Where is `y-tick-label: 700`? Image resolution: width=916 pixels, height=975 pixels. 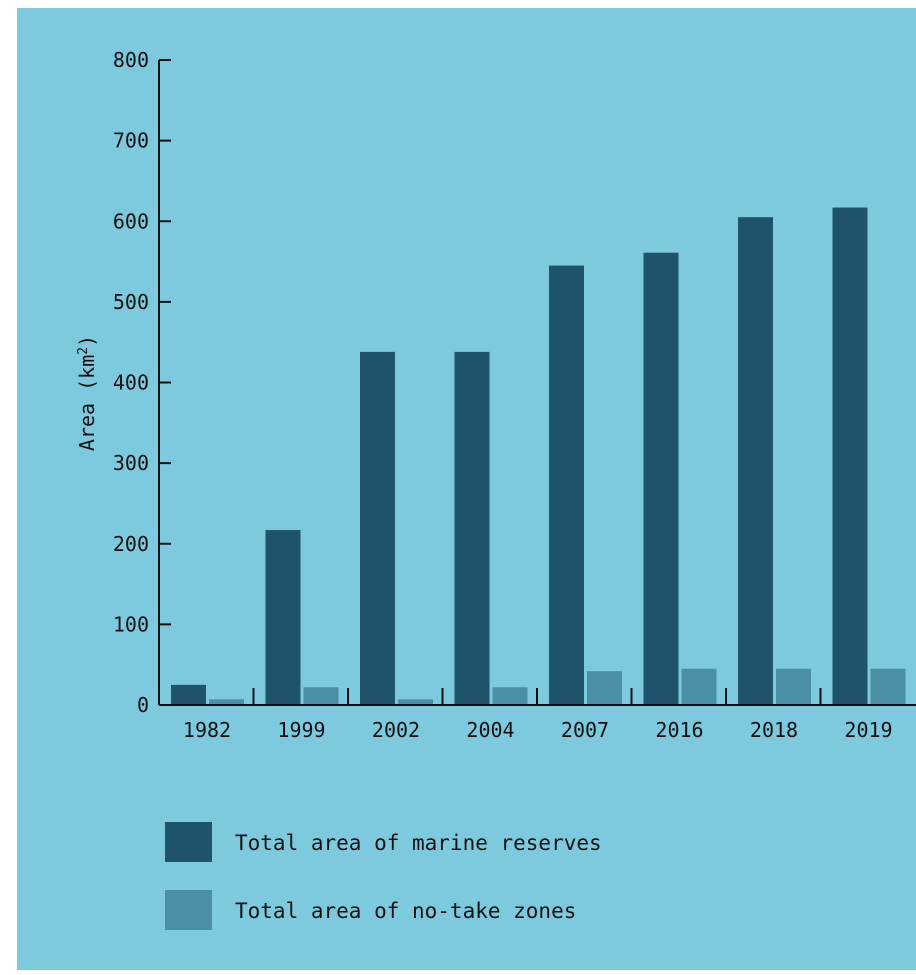 y-tick-label: 700 is located at coordinates (131, 141).